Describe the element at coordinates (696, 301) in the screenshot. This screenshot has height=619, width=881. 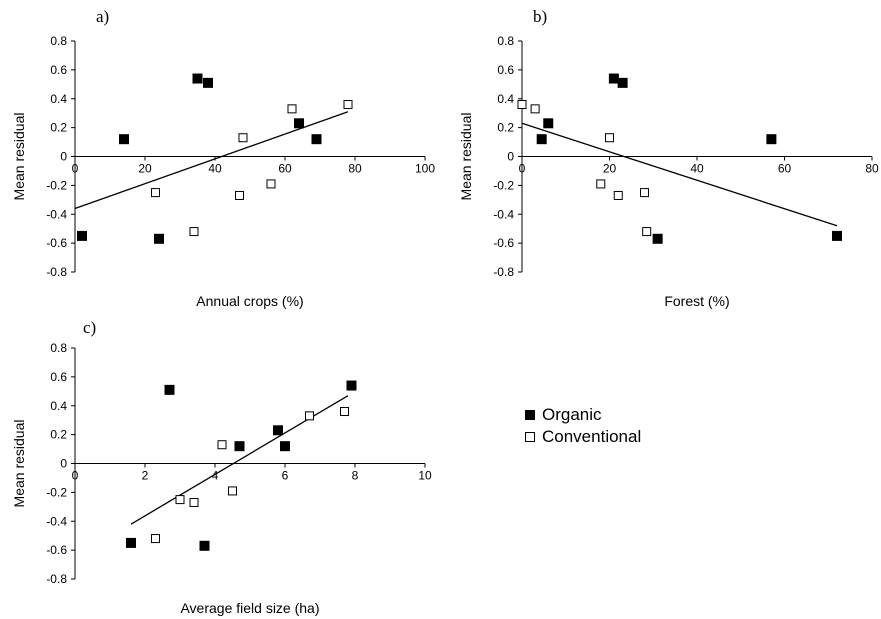
I see `x-axis-title: Forest (%)` at that location.